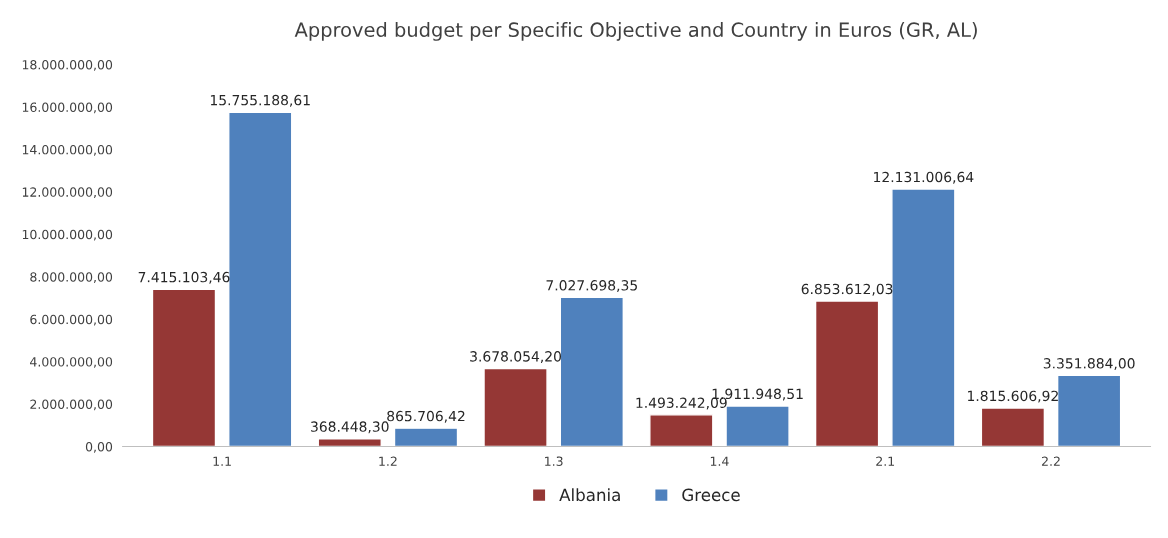 This screenshot has height=538, width=1168. What do you see at coordinates (719, 461) in the screenshot?
I see `x-tick-label: 1.4` at bounding box center [719, 461].